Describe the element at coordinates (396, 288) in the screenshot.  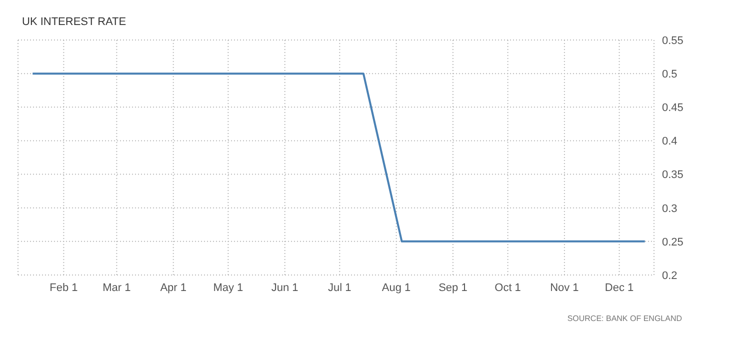
I see `x-tick-label: Aug 1` at that location.